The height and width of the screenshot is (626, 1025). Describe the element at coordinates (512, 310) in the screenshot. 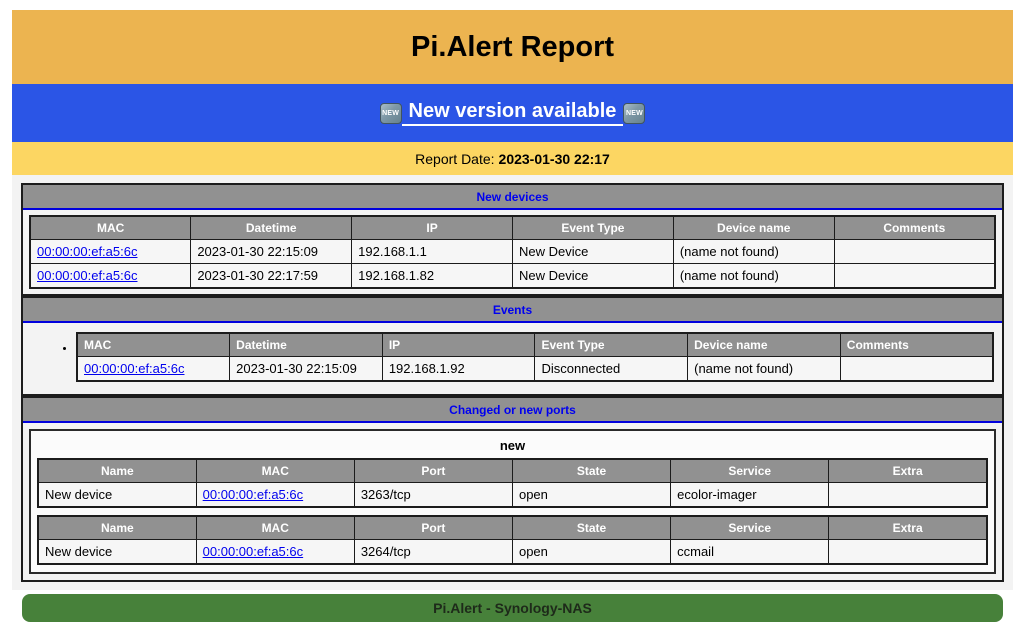

I see `section-title-events: Events` at that location.